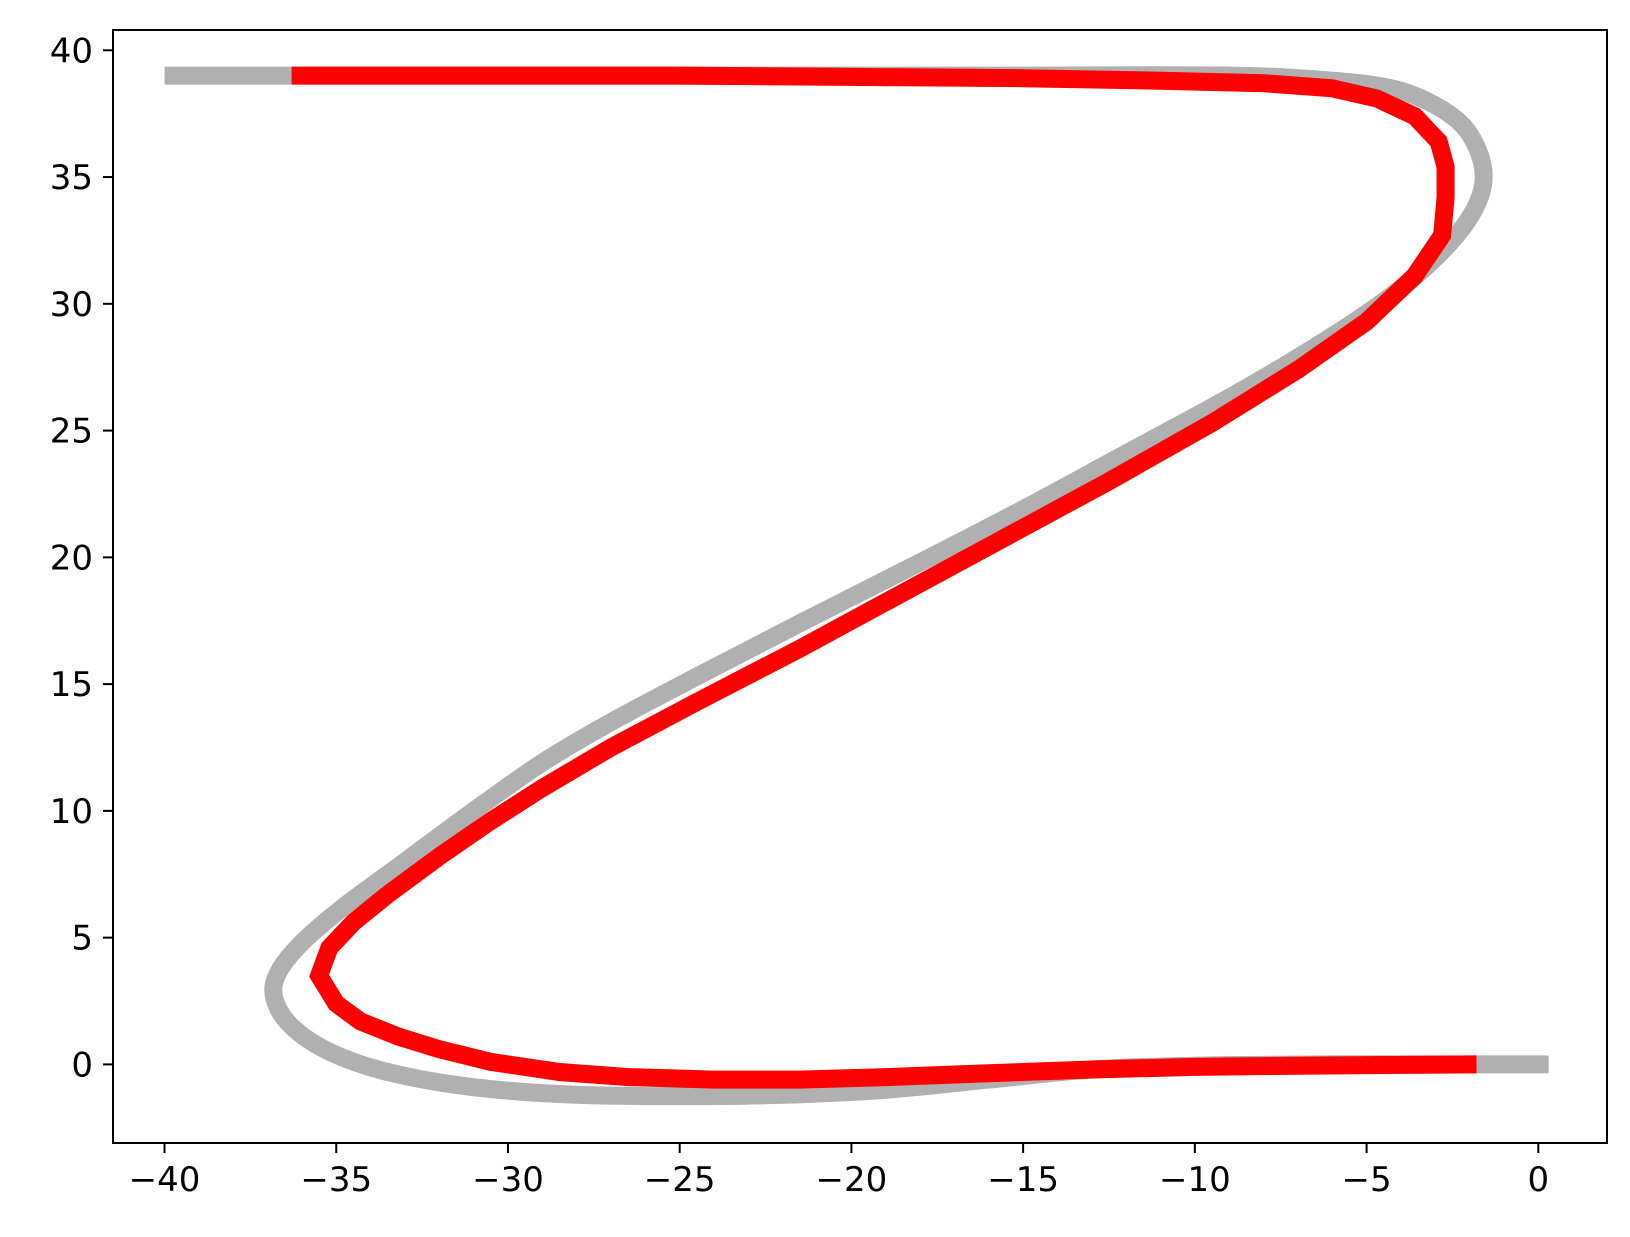  Describe the element at coordinates (71, 178) in the screenshot. I see `y-tick-label: 35` at that location.